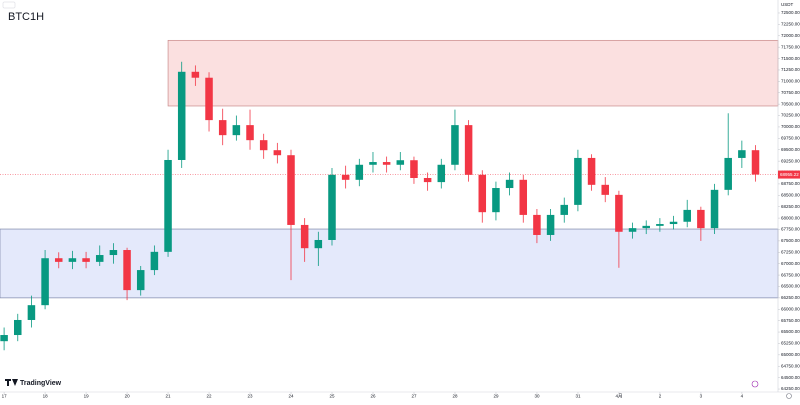 Image resolution: width=800 pixels, height=405 pixels. I want to click on y-tick-label: 68000.00, so click(790, 217).